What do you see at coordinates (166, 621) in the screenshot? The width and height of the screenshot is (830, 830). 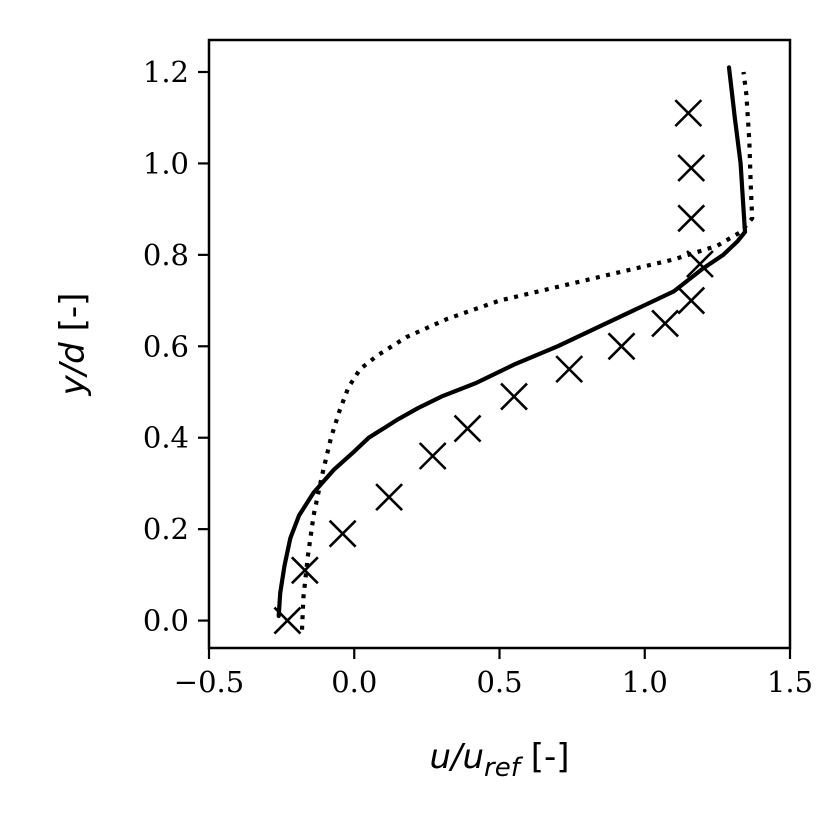 I see `y-tick-label: 0.0` at bounding box center [166, 621].